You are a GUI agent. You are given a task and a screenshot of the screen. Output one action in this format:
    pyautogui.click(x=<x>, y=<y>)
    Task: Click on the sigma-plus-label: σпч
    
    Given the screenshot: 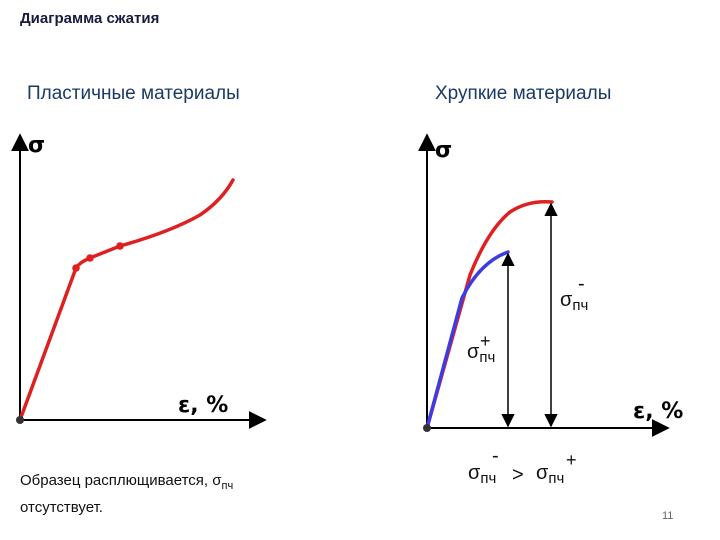 What is the action you would take?
    pyautogui.click(x=481, y=353)
    